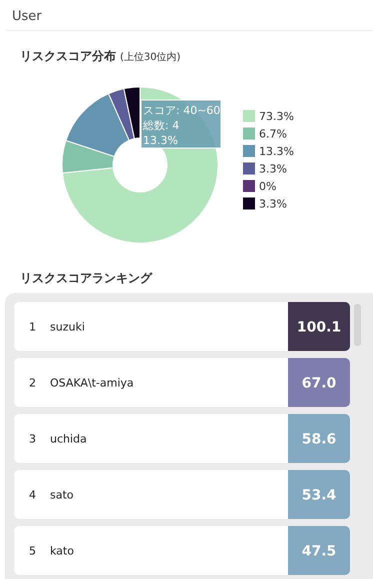  I want to click on text: スコア: 40~60 総数: 4 13.3%, so click(181, 125).